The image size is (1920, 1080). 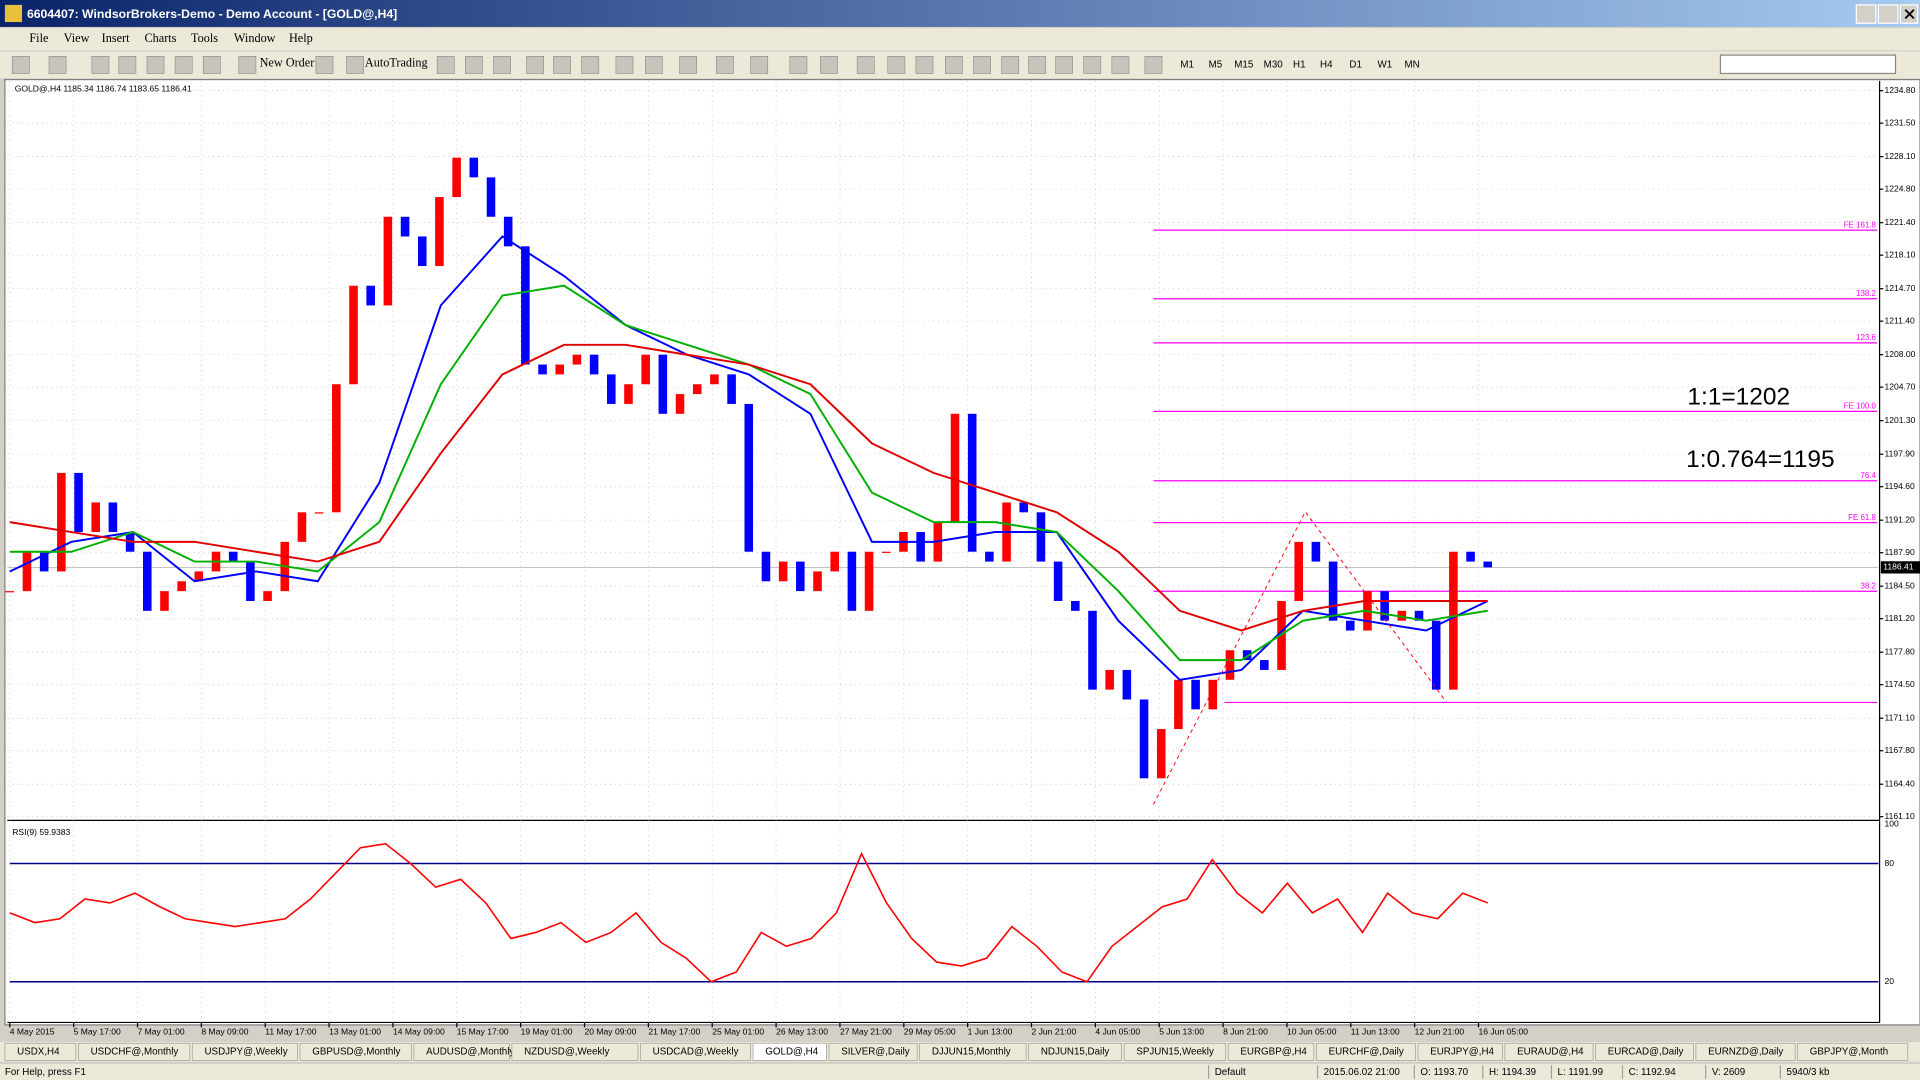 What do you see at coordinates (396, 62) in the screenshot?
I see `autotrading-button: AutoTrading` at bounding box center [396, 62].